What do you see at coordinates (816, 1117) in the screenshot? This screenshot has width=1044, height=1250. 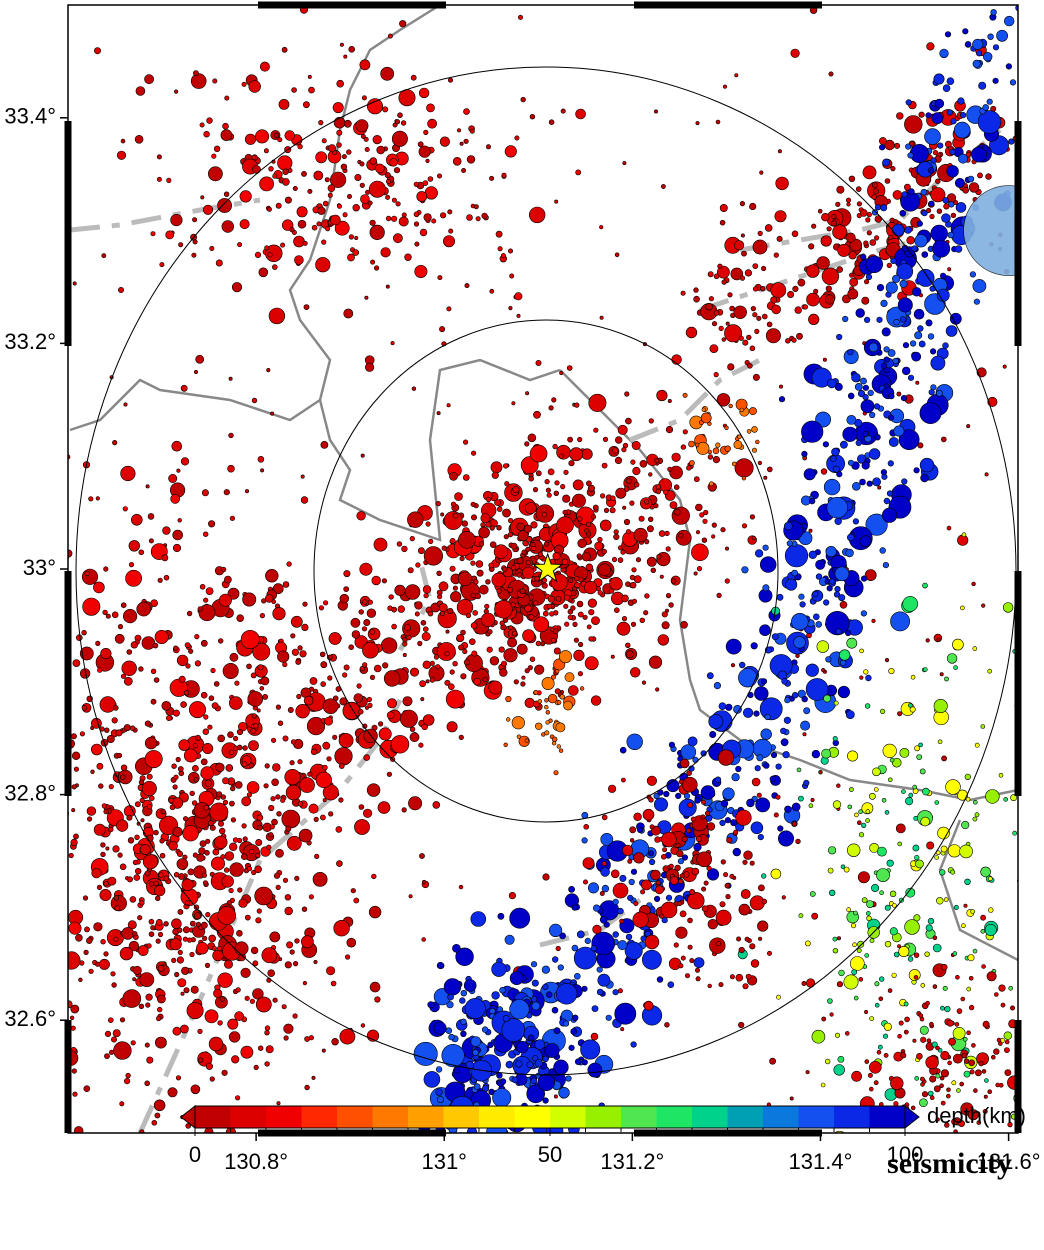 I see `colorbar-swatch` at bounding box center [816, 1117].